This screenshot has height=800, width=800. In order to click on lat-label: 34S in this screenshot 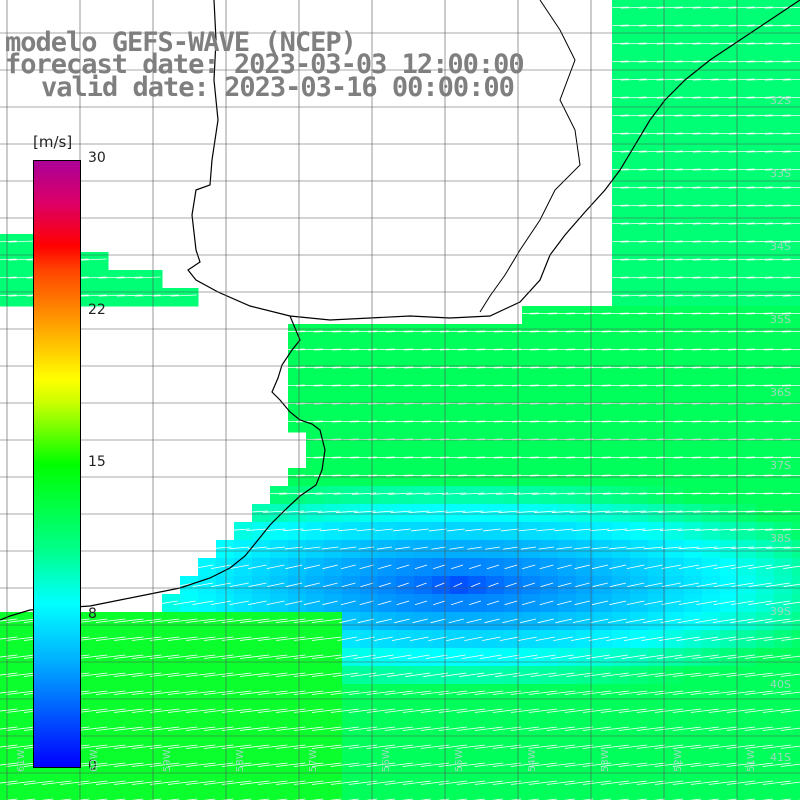, I will do `click(780, 246)`.